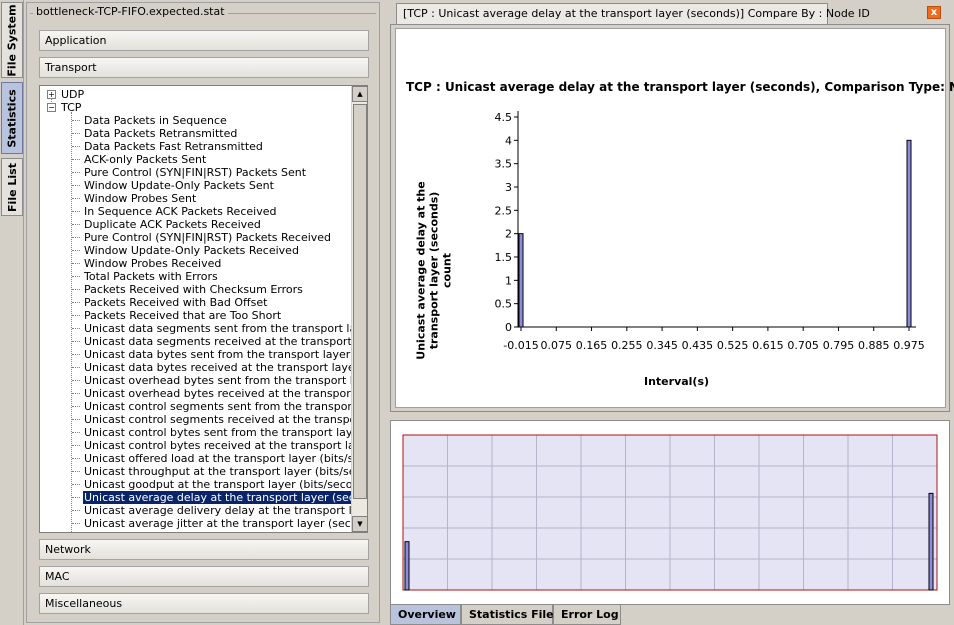  What do you see at coordinates (180, 211) in the screenshot?
I see `tree-item: In Sequence ACK Packets Received` at bounding box center [180, 211].